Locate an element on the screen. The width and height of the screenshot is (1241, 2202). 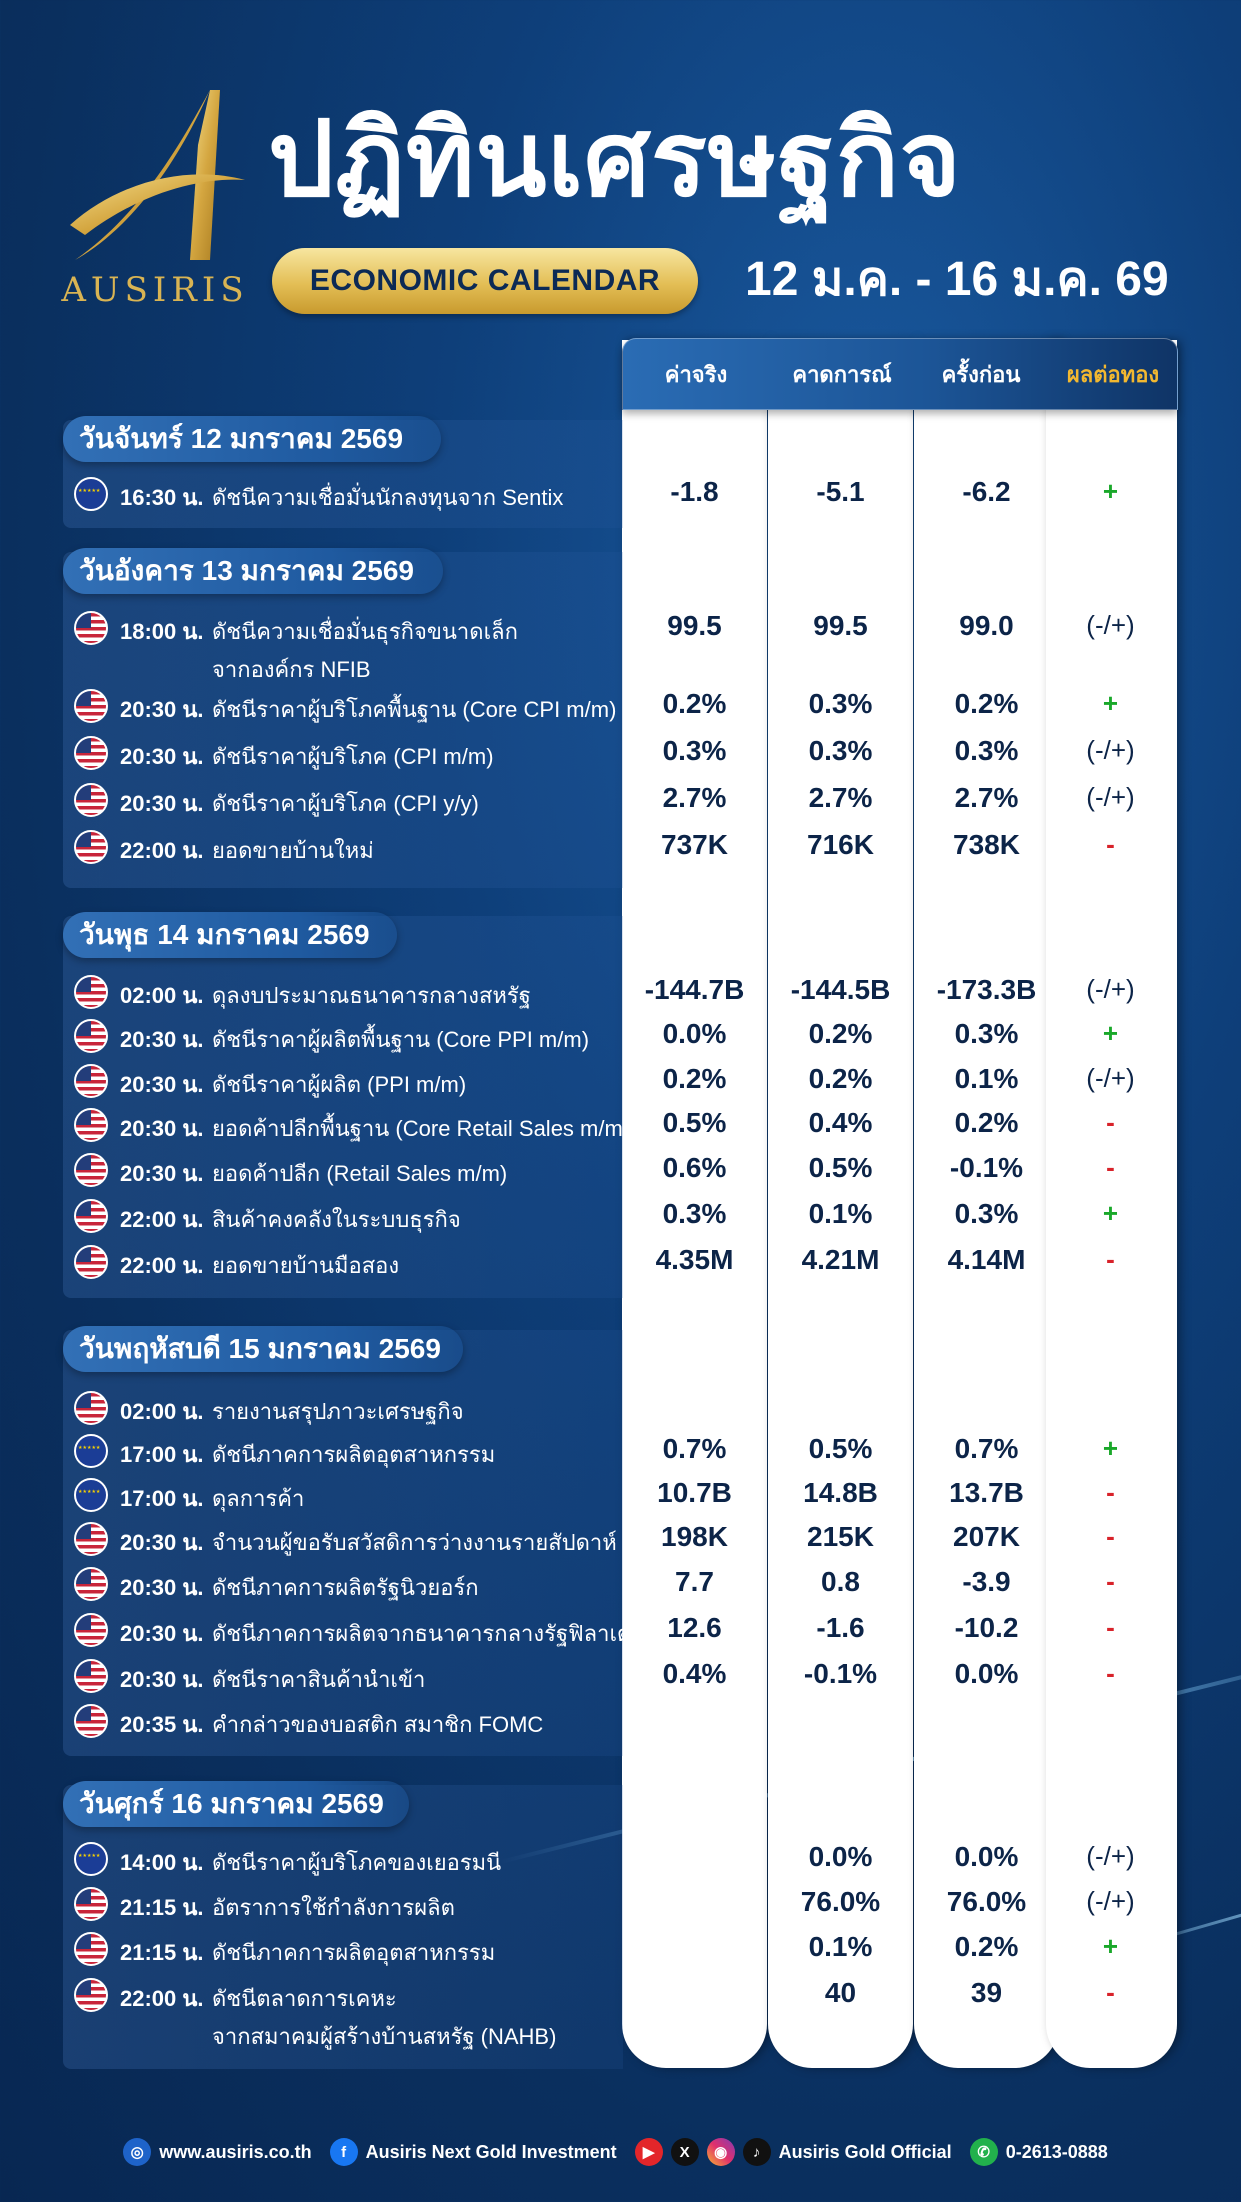
forecast-value: 0.3% is located at coordinates (840, 703).